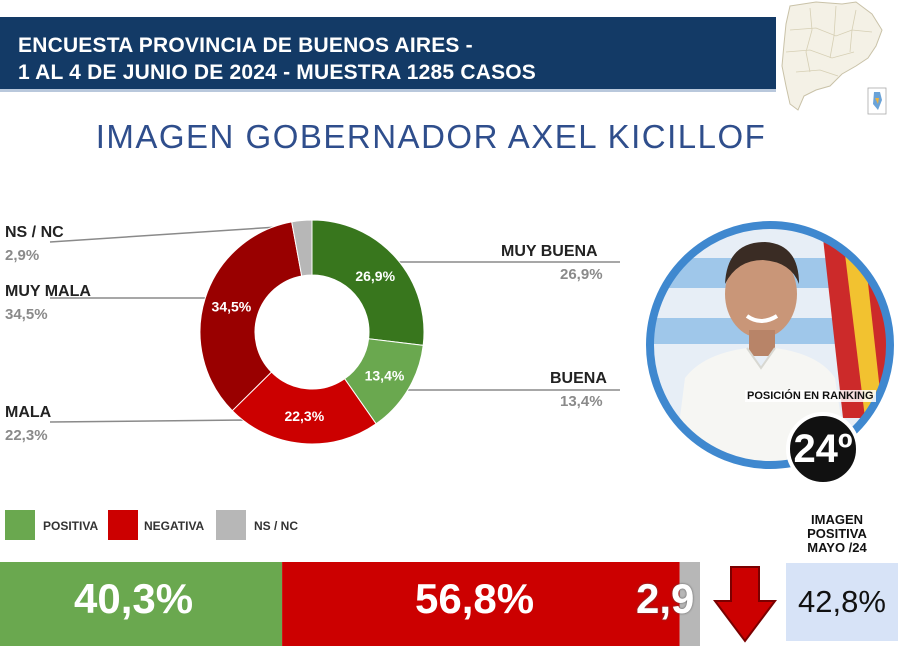  Describe the element at coordinates (837, 547) in the screenshot. I see `previous-heading-line-3: MAYO /24` at that location.